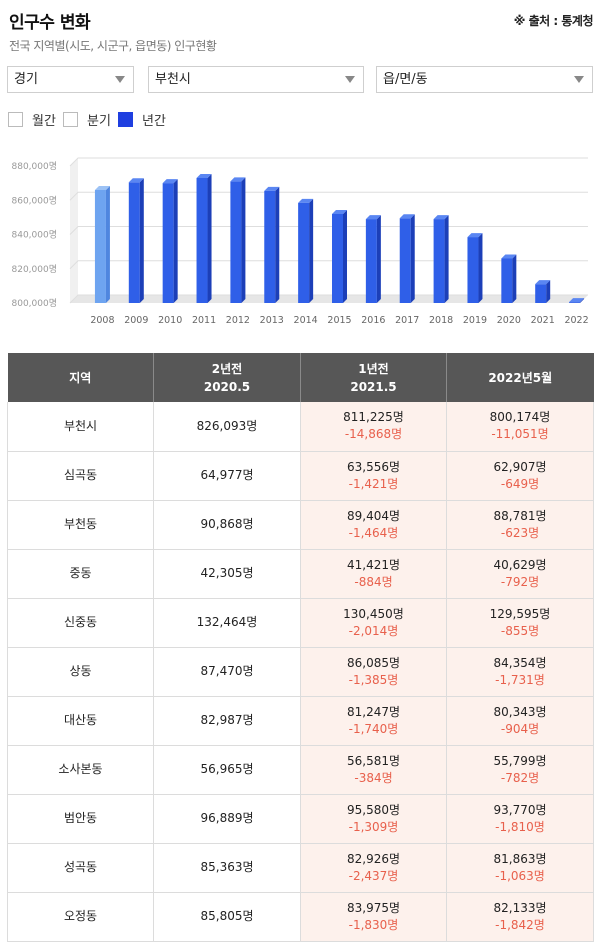 Image resolution: width=605 pixels, height=948 pixels. Describe the element at coordinates (373, 777) in the screenshot. I see `change-one-year-ago: -384명` at that location.